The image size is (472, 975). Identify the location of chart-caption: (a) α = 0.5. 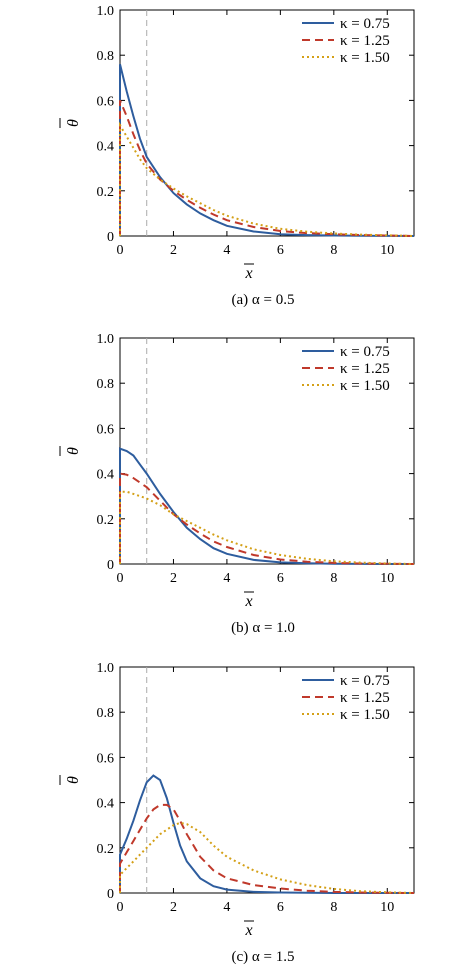
(263, 300).